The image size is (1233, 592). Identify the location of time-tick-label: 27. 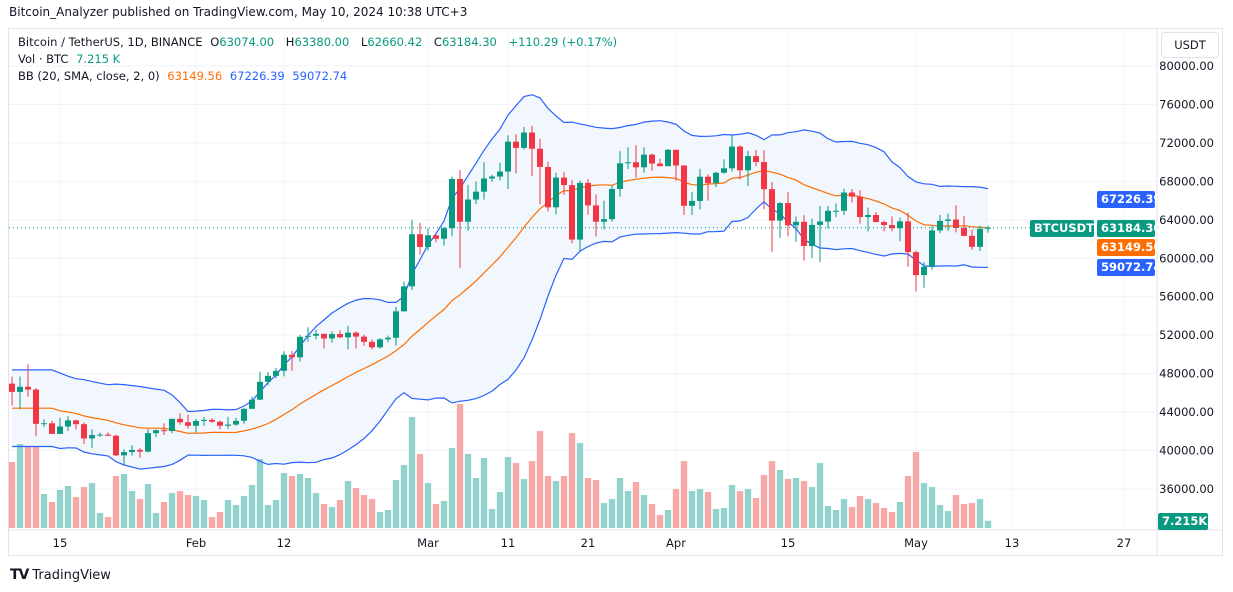
(1124, 543).